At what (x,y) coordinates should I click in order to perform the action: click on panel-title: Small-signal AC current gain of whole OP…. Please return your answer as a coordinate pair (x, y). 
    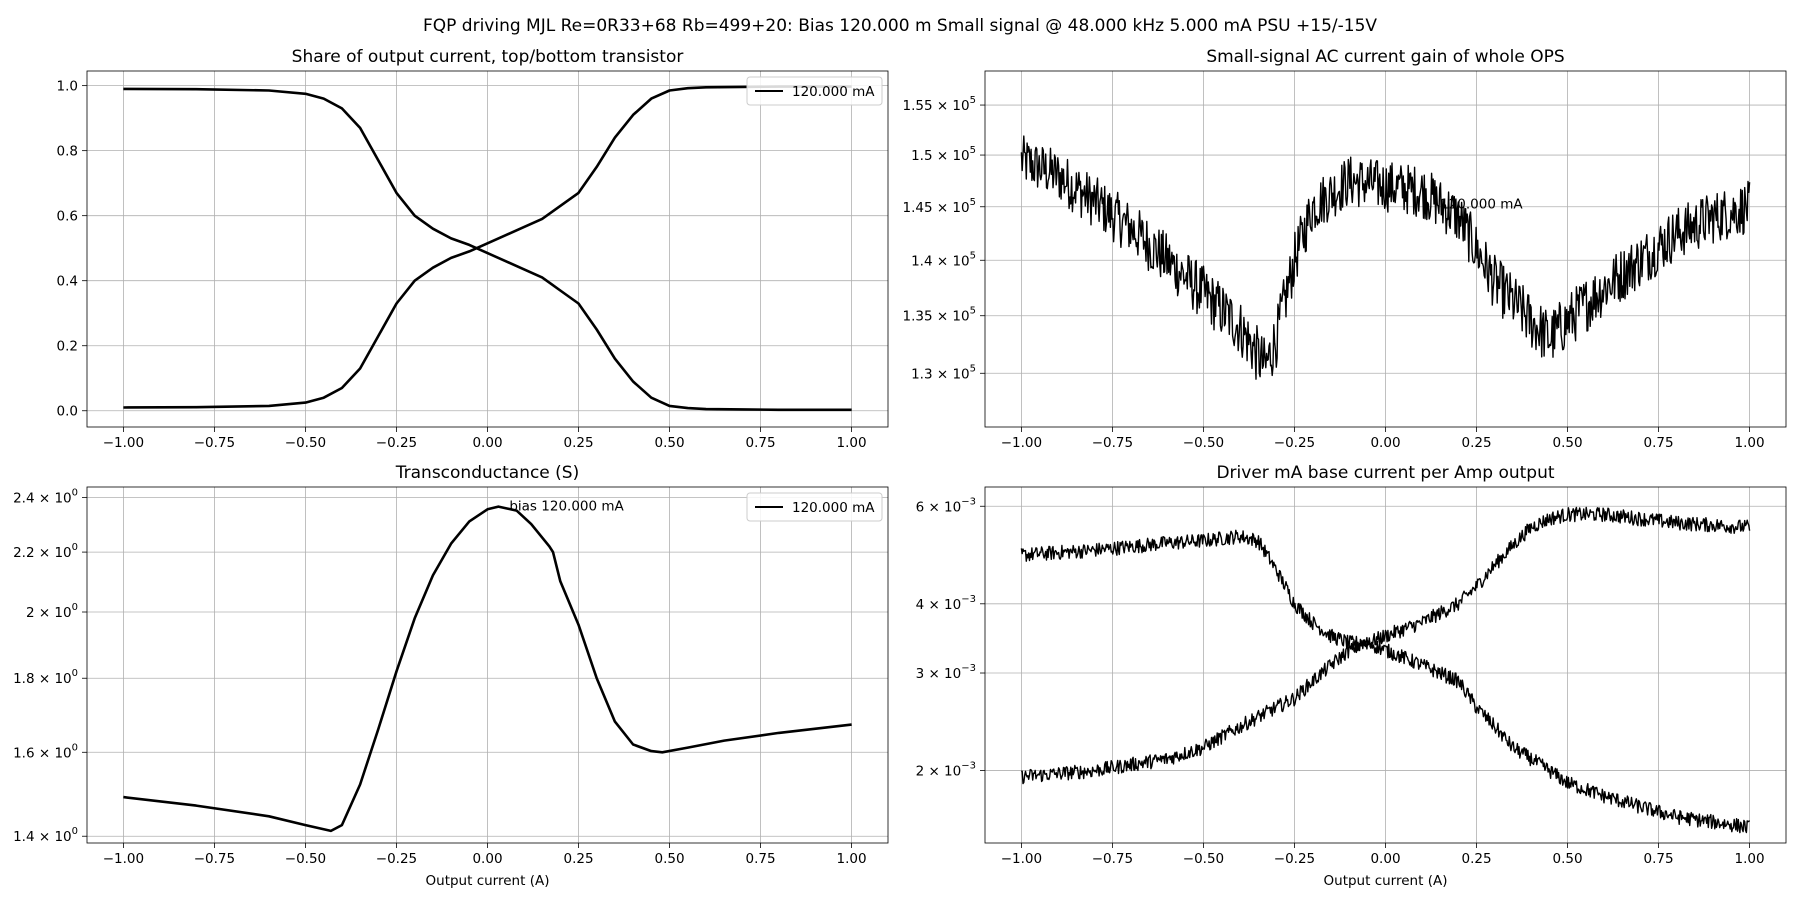
    Looking at the image, I should click on (1385, 57).